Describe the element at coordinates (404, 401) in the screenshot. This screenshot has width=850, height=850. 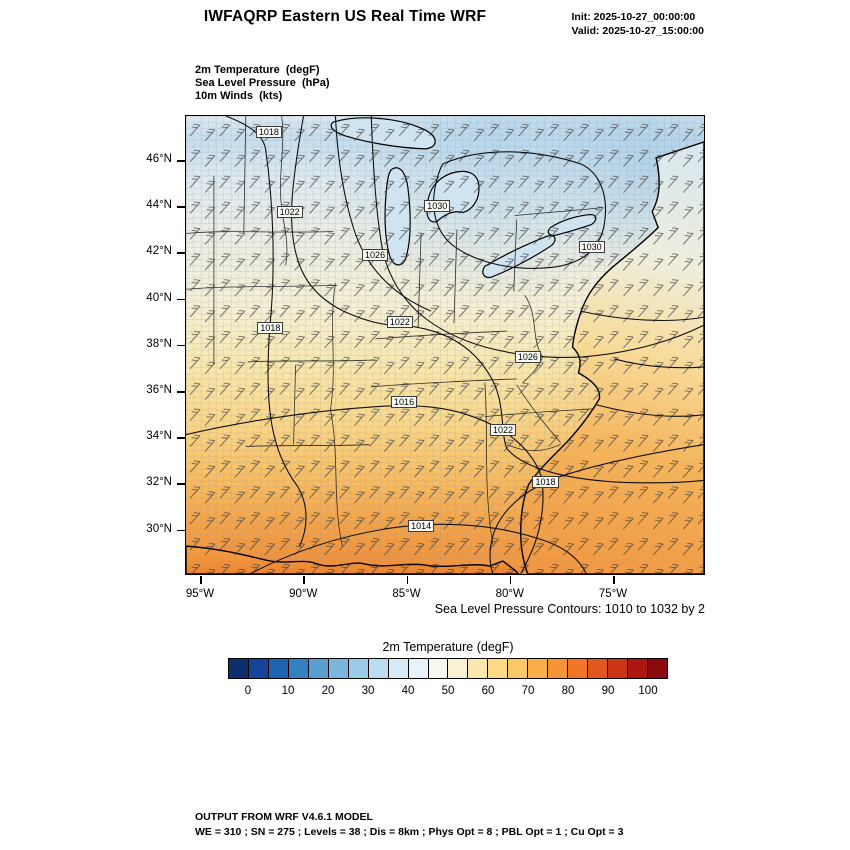
I see `pressure-contour-label: 1016` at that location.